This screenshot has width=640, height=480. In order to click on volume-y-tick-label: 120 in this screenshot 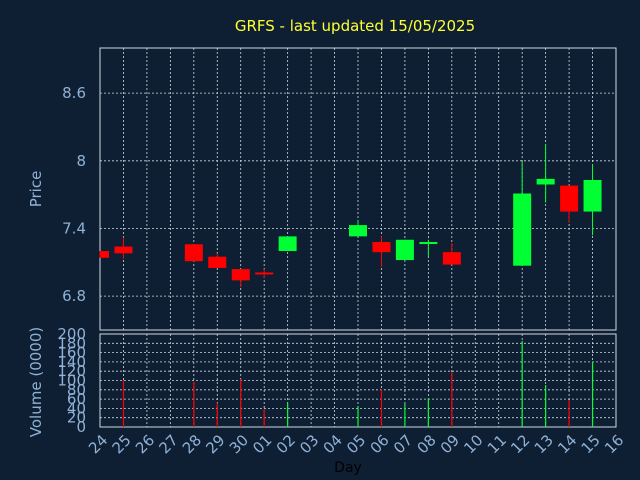, I will do `click(71, 371)`.